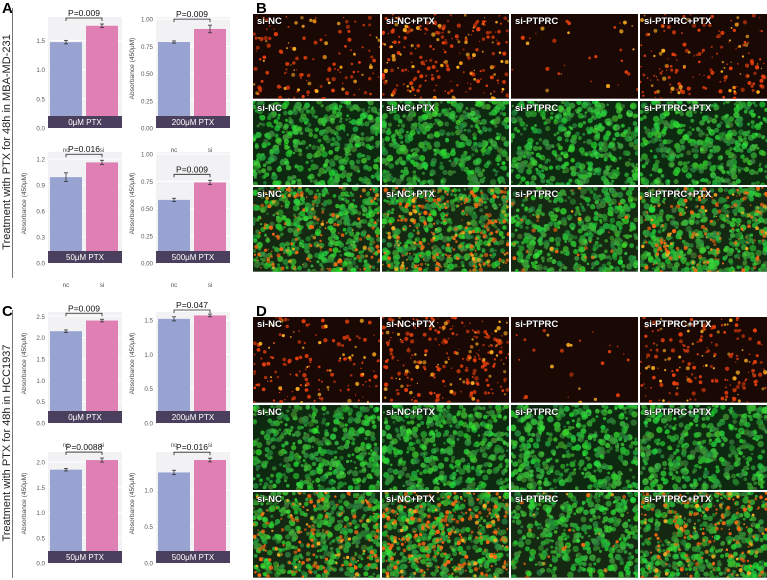 This screenshot has width=767, height=580. Describe the element at coordinates (147, 236) in the screenshot. I see `y-tick-label: 0.25` at that location.